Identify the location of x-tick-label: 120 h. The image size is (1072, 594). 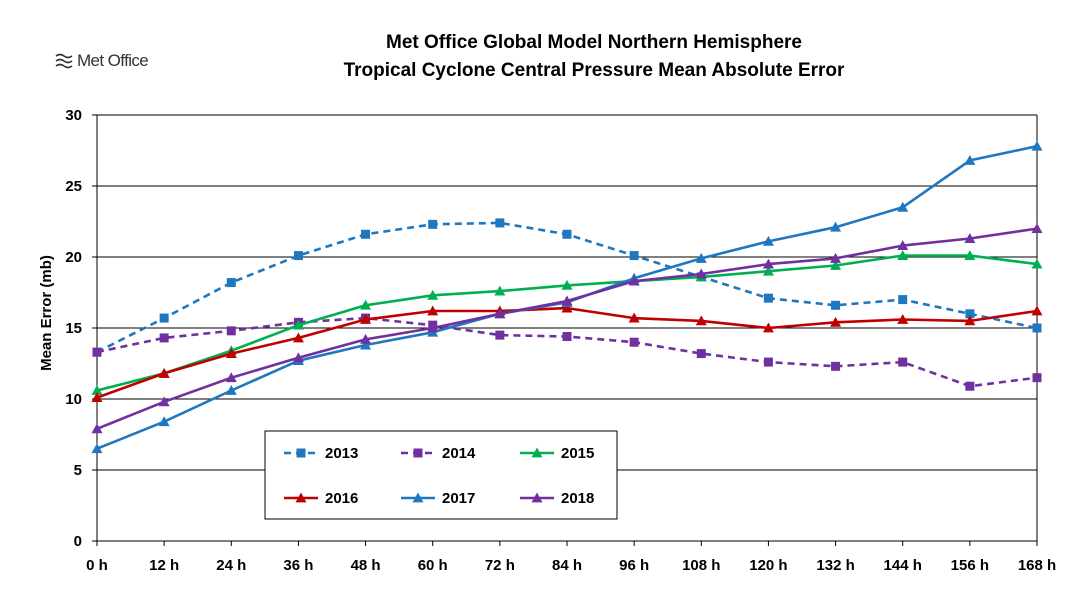
(768, 565).